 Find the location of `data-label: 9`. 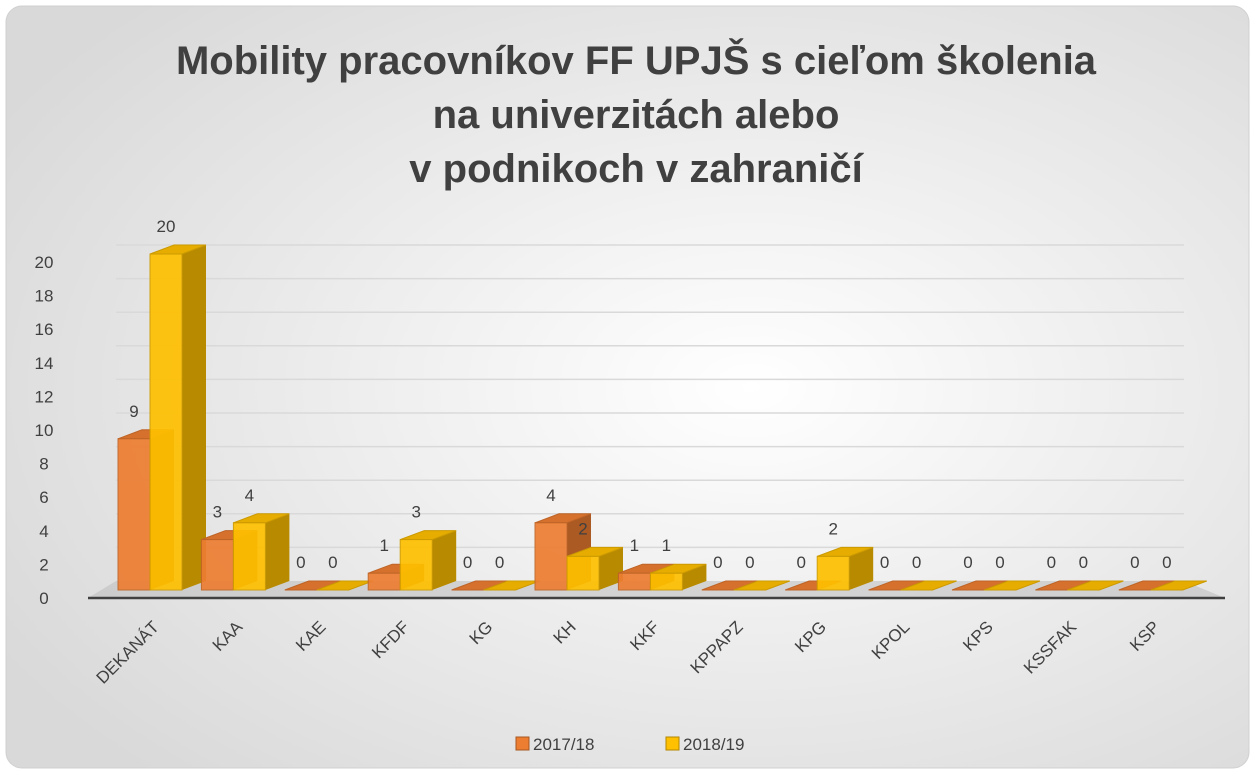

data-label: 9 is located at coordinates (133, 411).